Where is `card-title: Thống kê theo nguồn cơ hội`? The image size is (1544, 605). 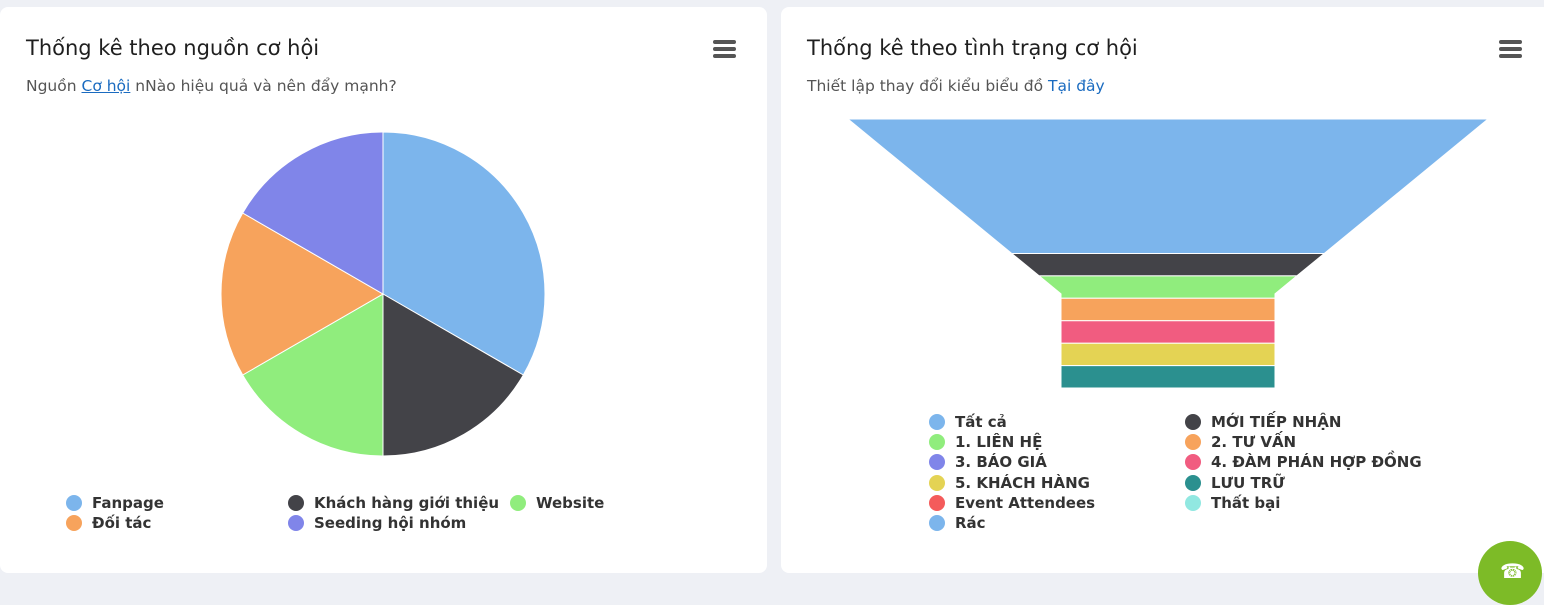
card-title: Thống kê theo nguồn cơ hội is located at coordinates (173, 48).